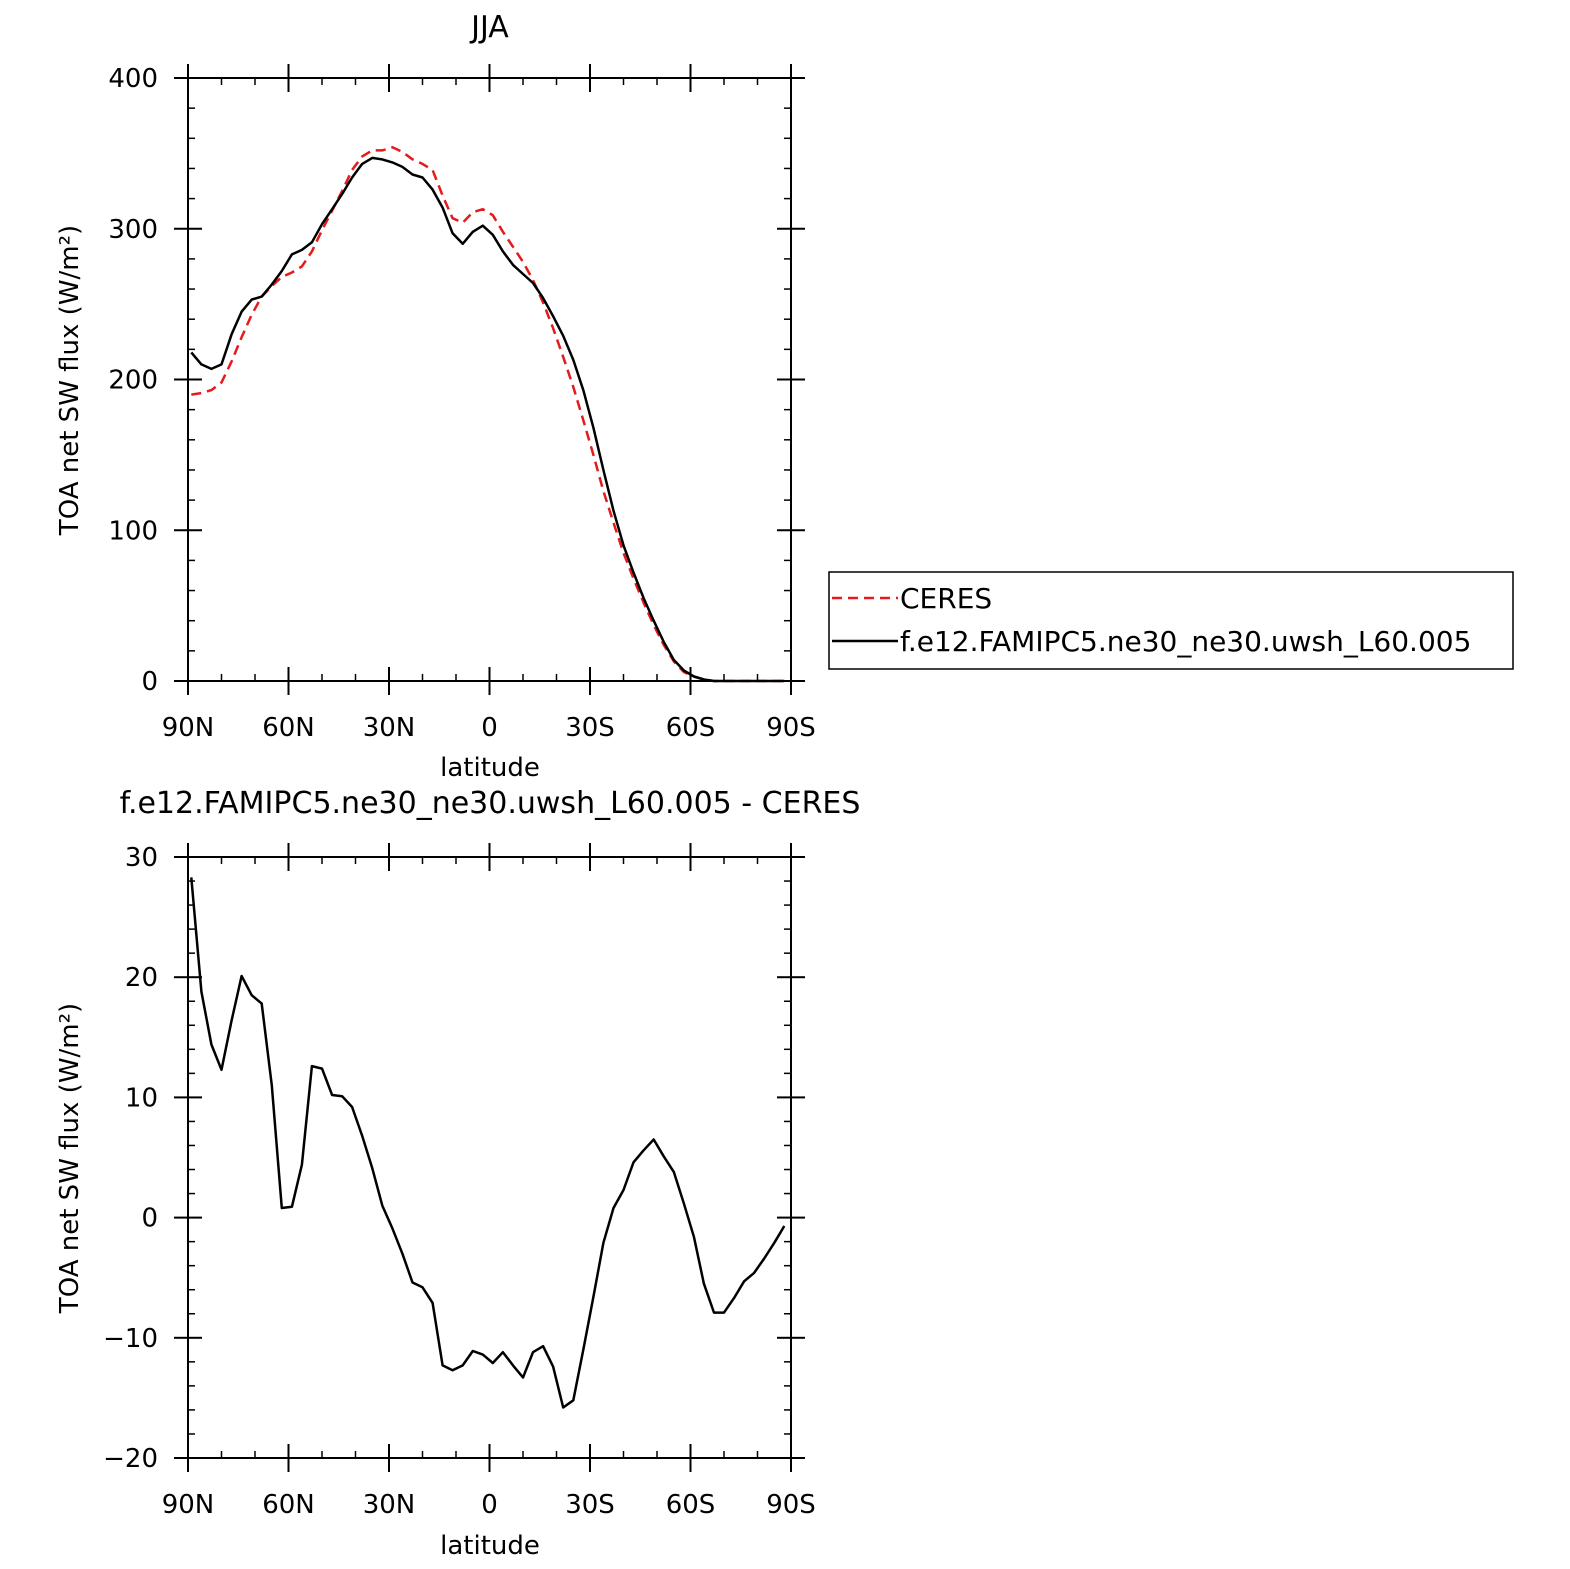 This screenshot has height=1569, width=1570. What do you see at coordinates (288, 728) in the screenshot?
I see `top-x-tick-label: 60N` at bounding box center [288, 728].